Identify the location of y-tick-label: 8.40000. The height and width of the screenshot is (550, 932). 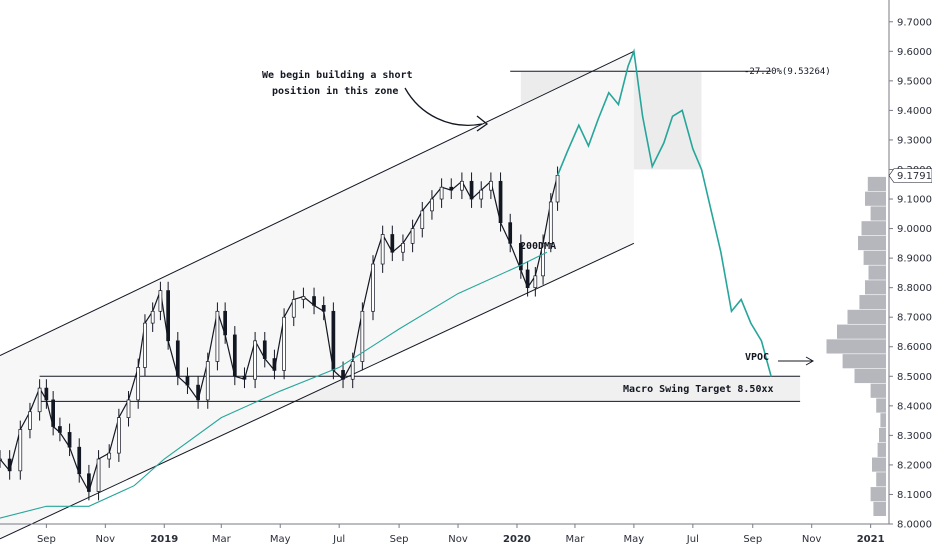
(914, 406).